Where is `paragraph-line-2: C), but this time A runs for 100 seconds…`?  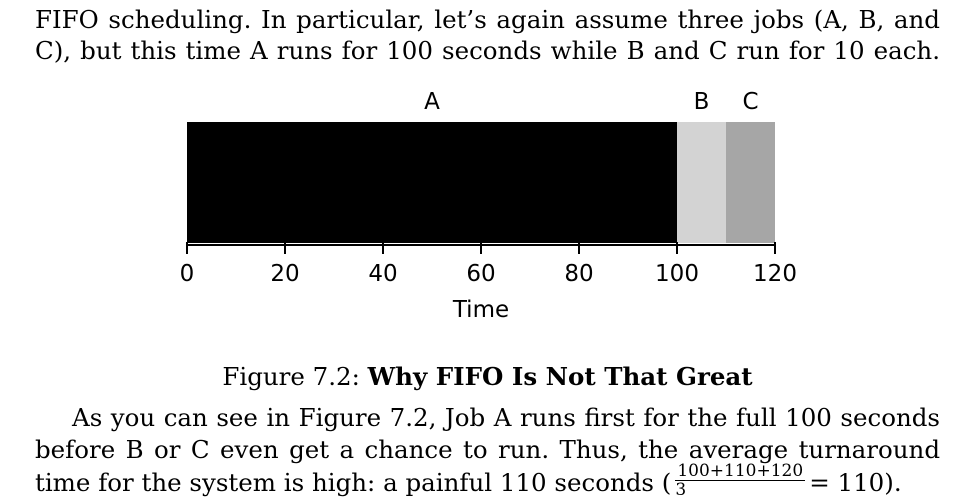 paragraph-line-2: C), but this time A runs for 100 seconds… is located at coordinates (487, 50).